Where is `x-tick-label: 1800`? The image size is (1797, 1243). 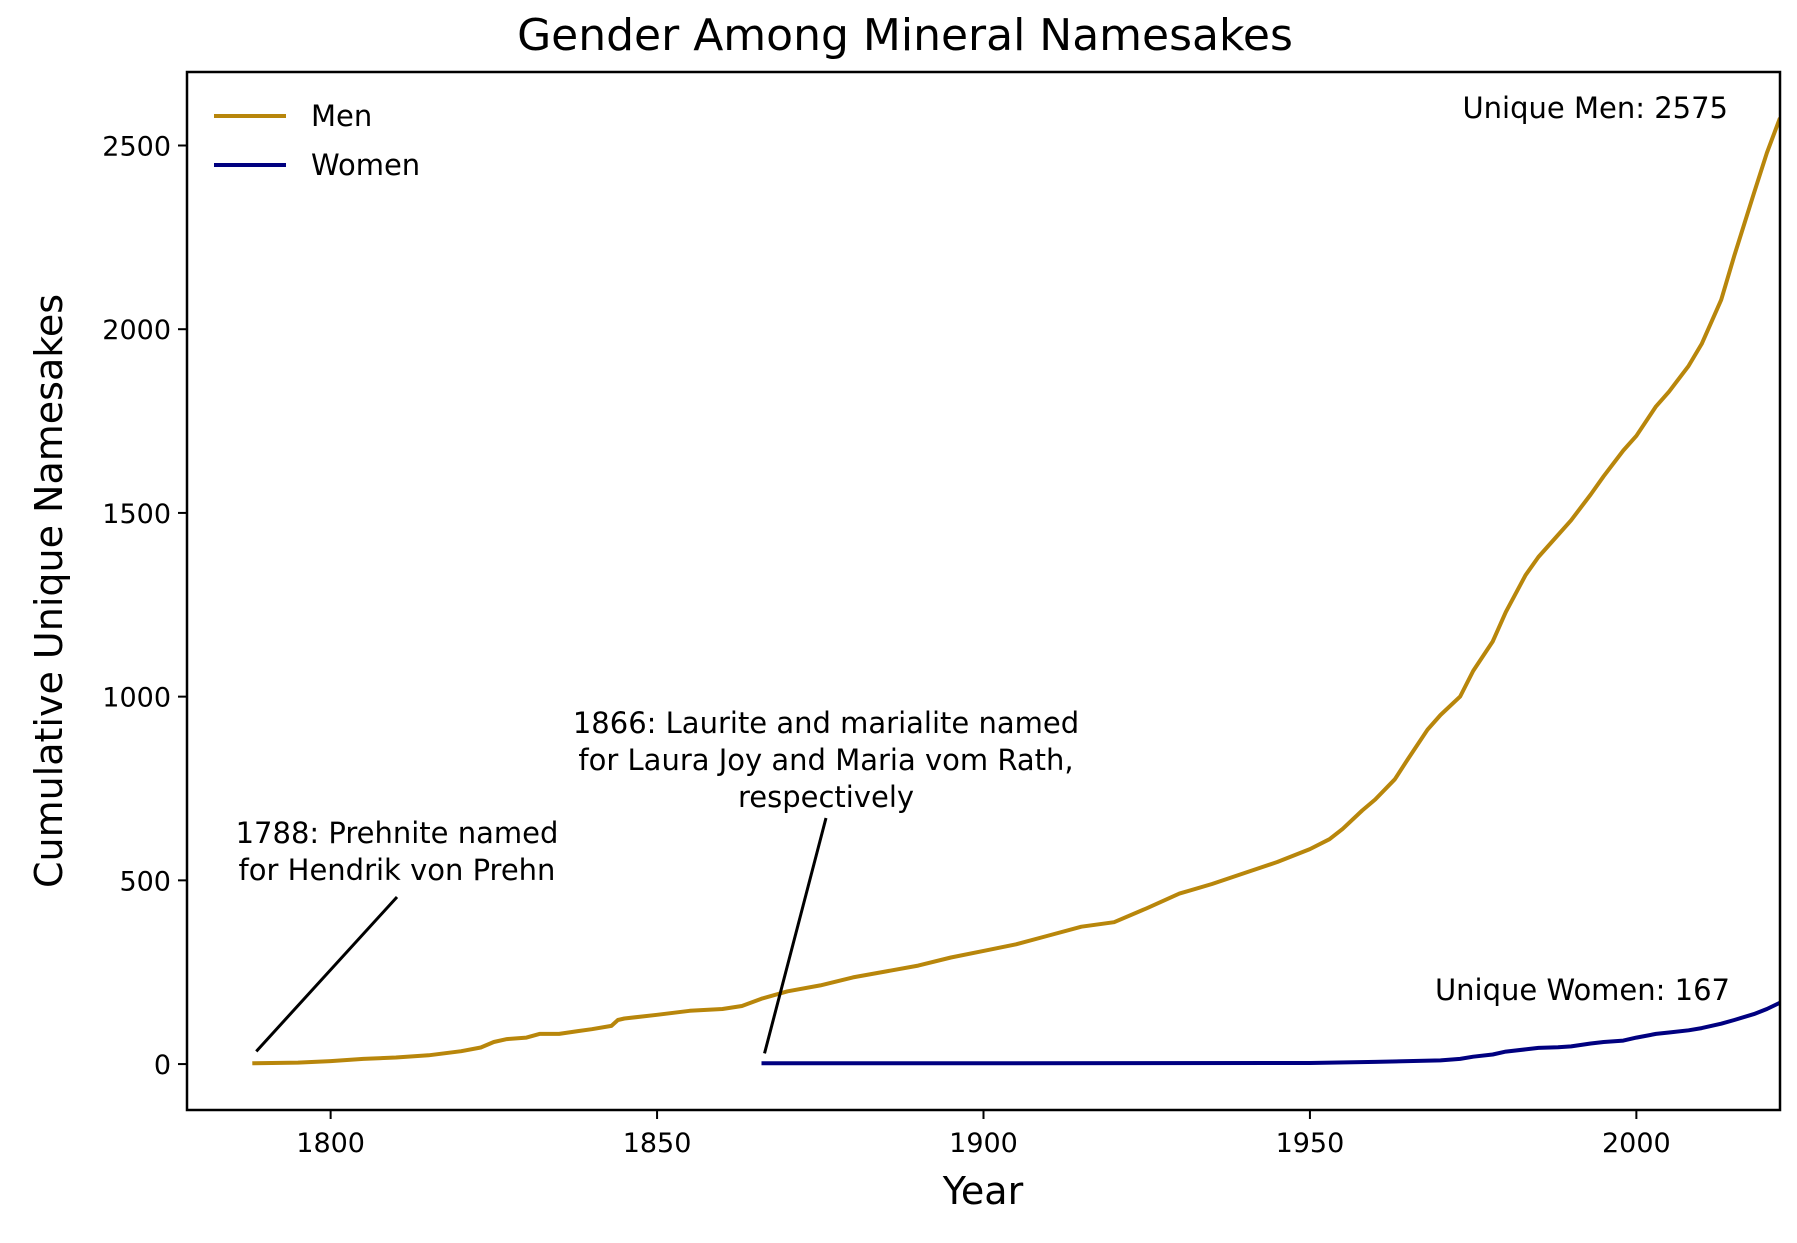
x-tick-label: 1800 is located at coordinates (330, 1143).